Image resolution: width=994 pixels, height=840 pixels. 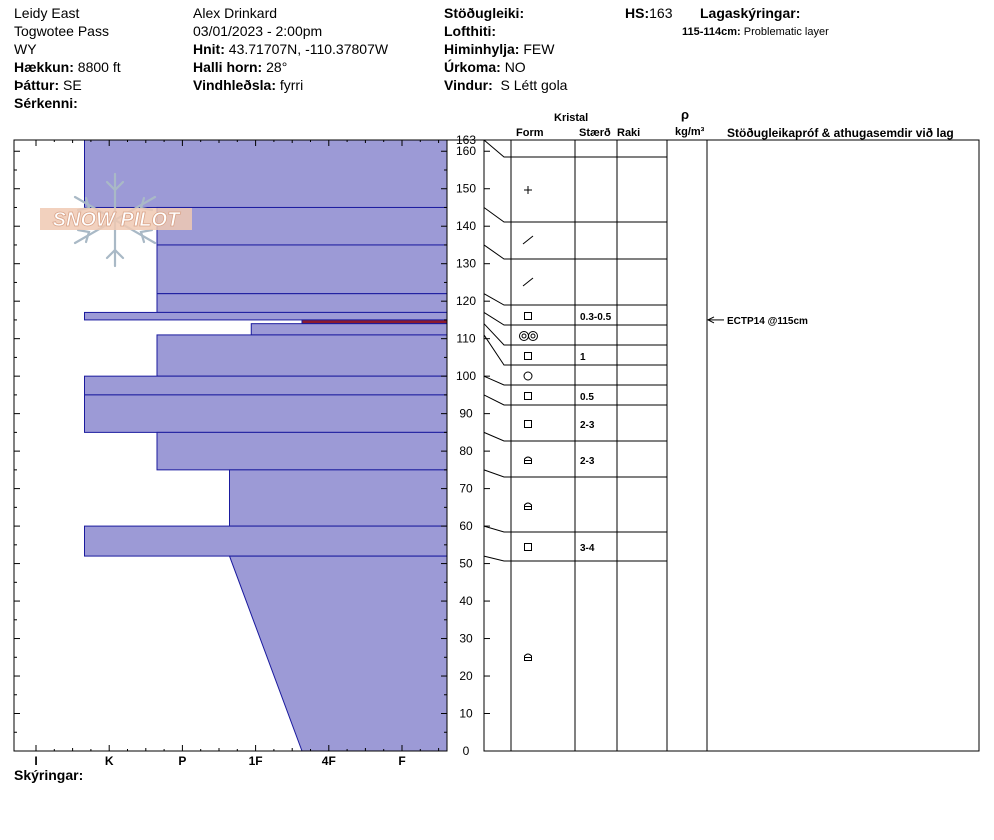 What do you see at coordinates (629, 133) in the screenshot?
I see `moisture-header: Raki` at bounding box center [629, 133].